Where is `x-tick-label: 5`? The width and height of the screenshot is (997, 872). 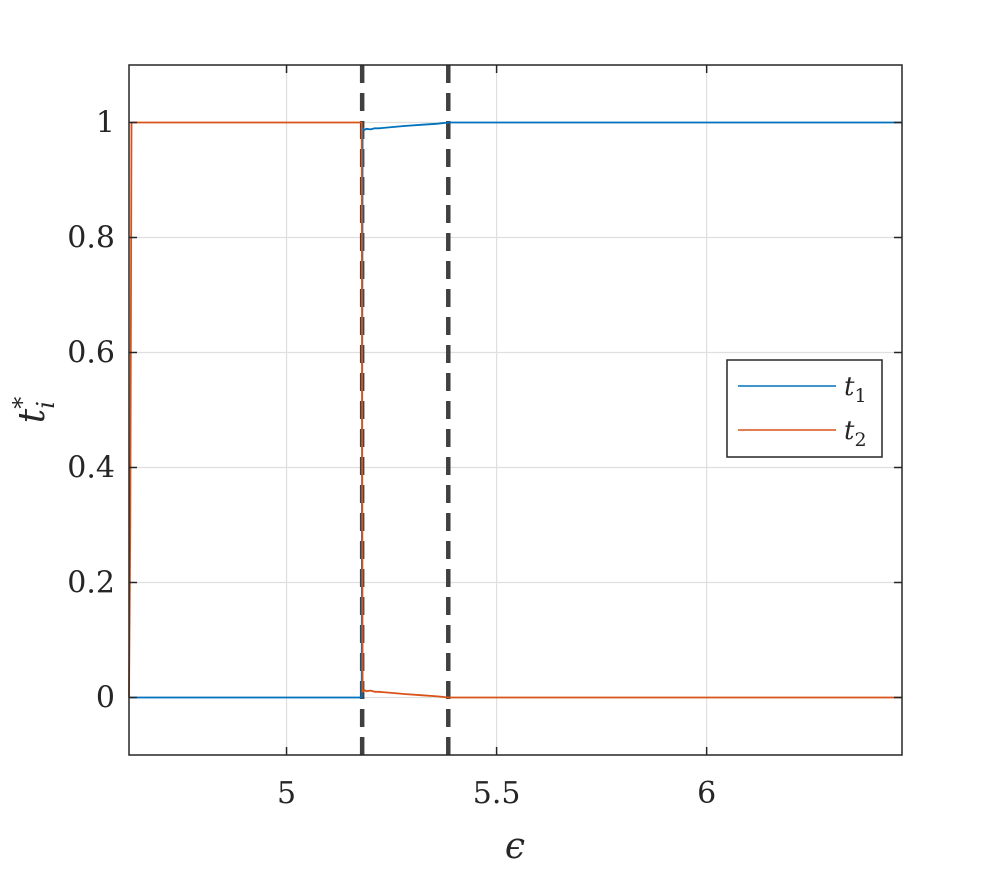
x-tick-label: 5 is located at coordinates (286, 793).